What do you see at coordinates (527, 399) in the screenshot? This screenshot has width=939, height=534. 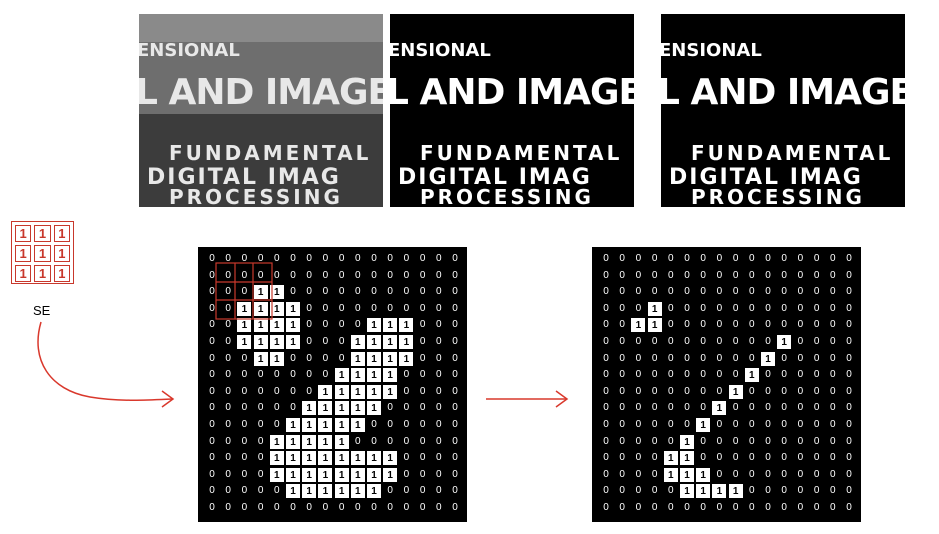 I see `right-arrow` at bounding box center [527, 399].